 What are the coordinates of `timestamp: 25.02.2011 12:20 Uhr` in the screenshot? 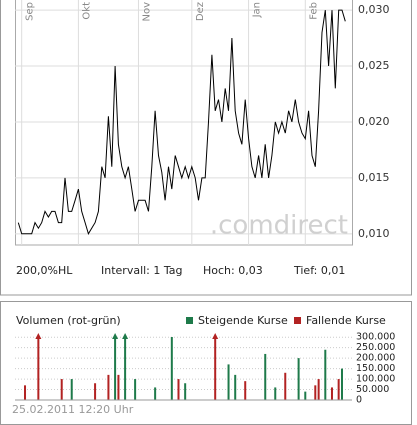 It's located at (73, 409).